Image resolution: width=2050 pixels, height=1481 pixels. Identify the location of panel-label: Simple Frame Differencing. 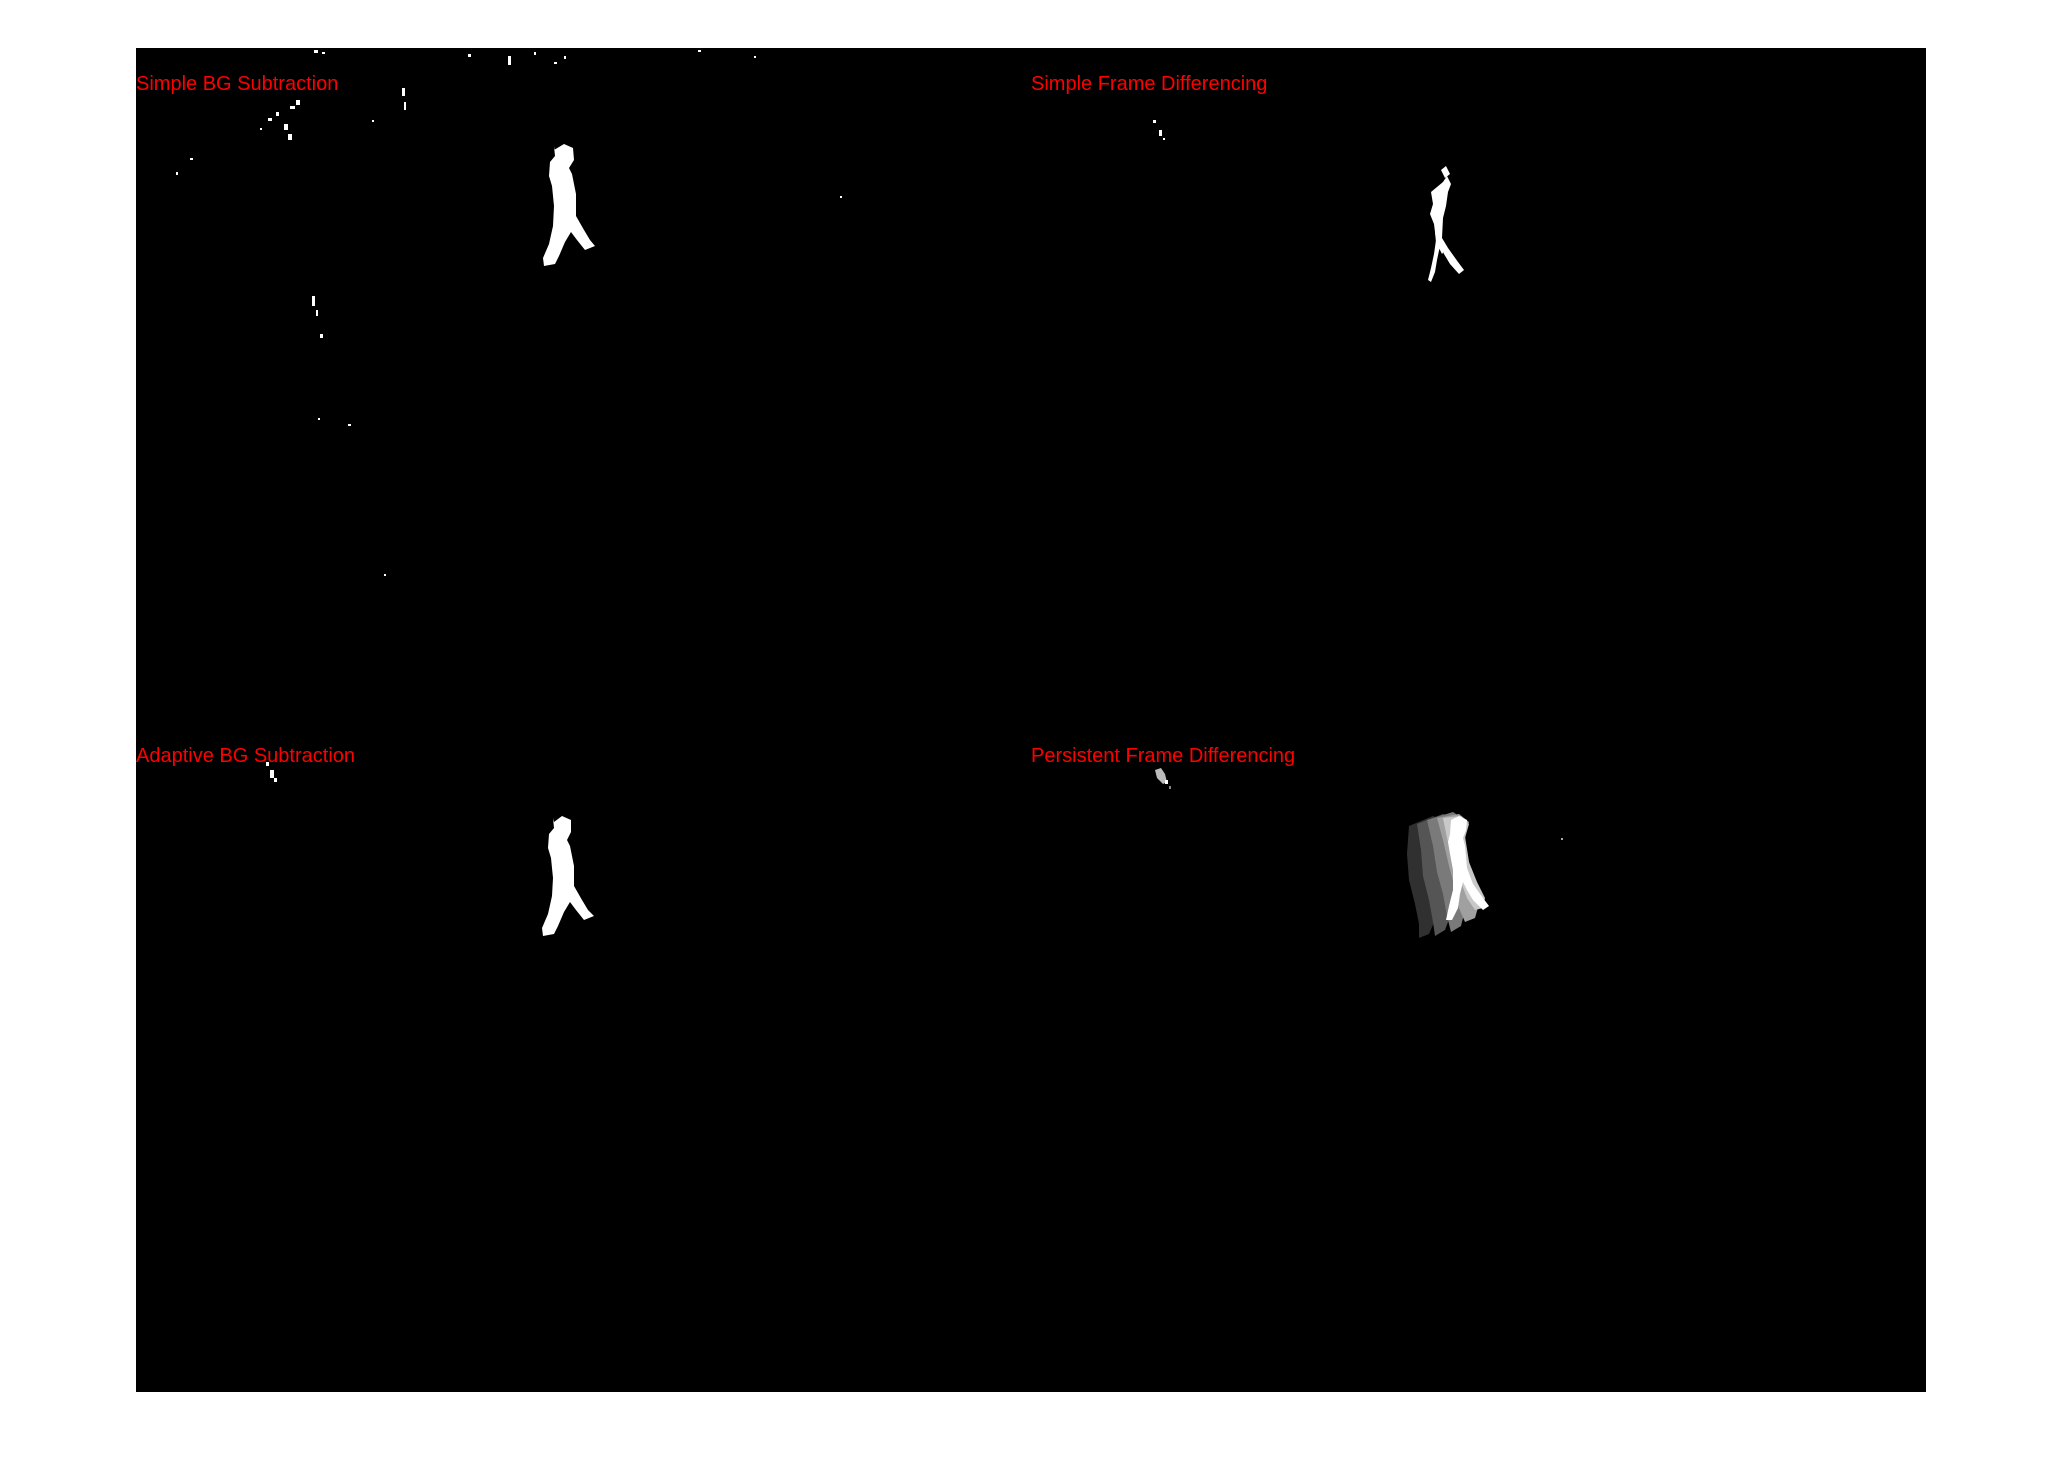
(1149, 84).